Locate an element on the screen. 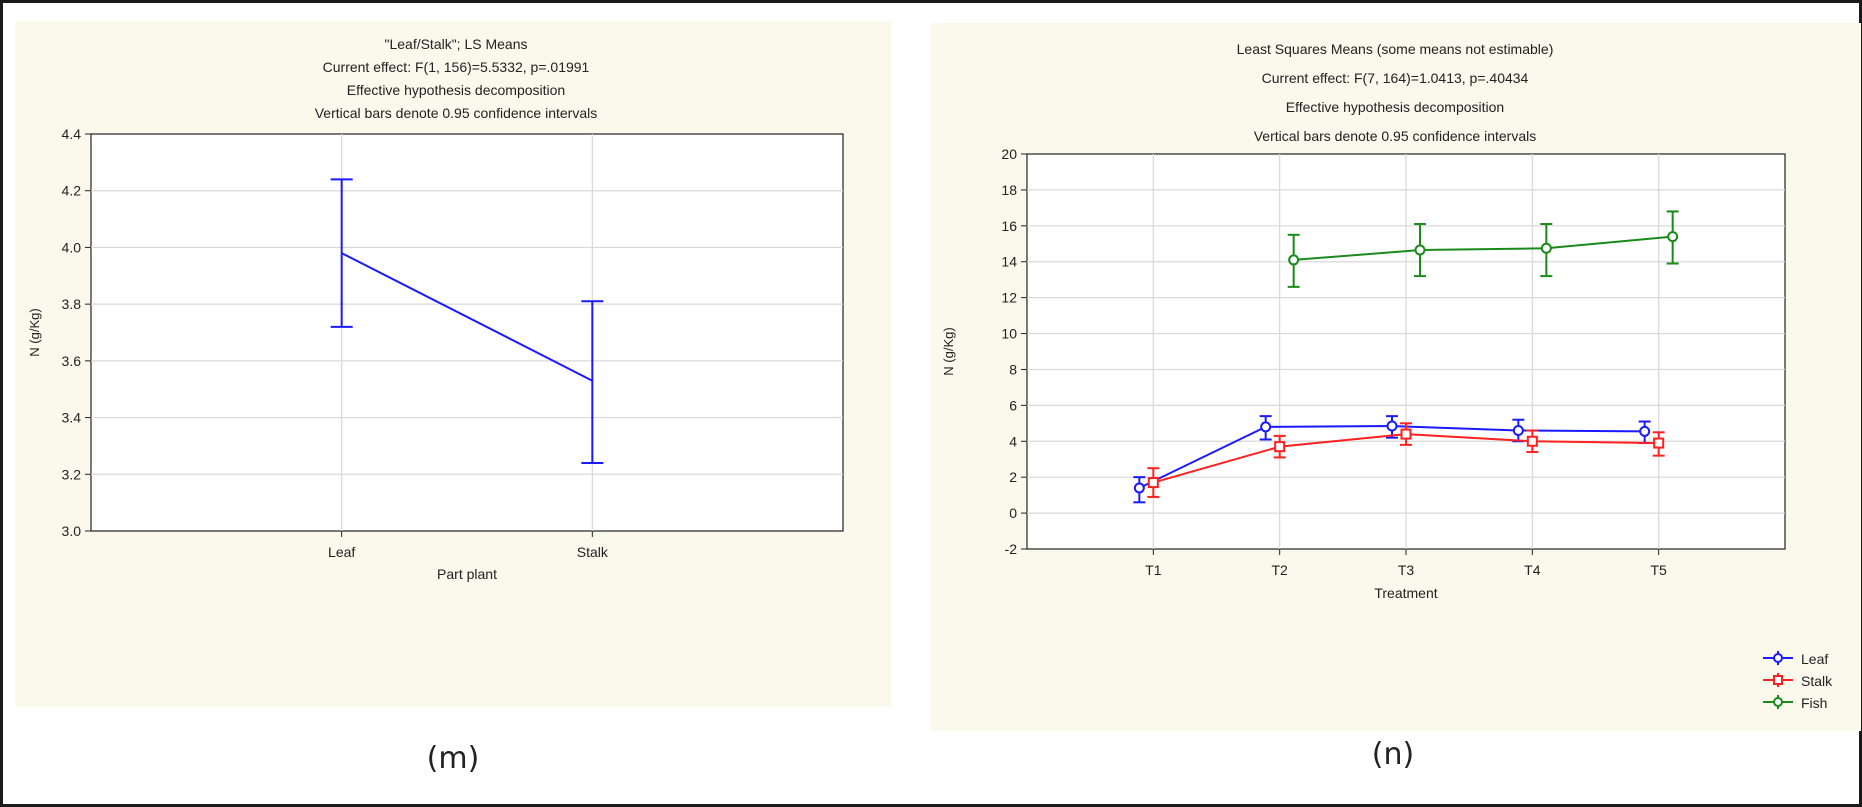 Image resolution: width=1862 pixels, height=807 pixels. x-tick-label: T4 is located at coordinates (1532, 570).